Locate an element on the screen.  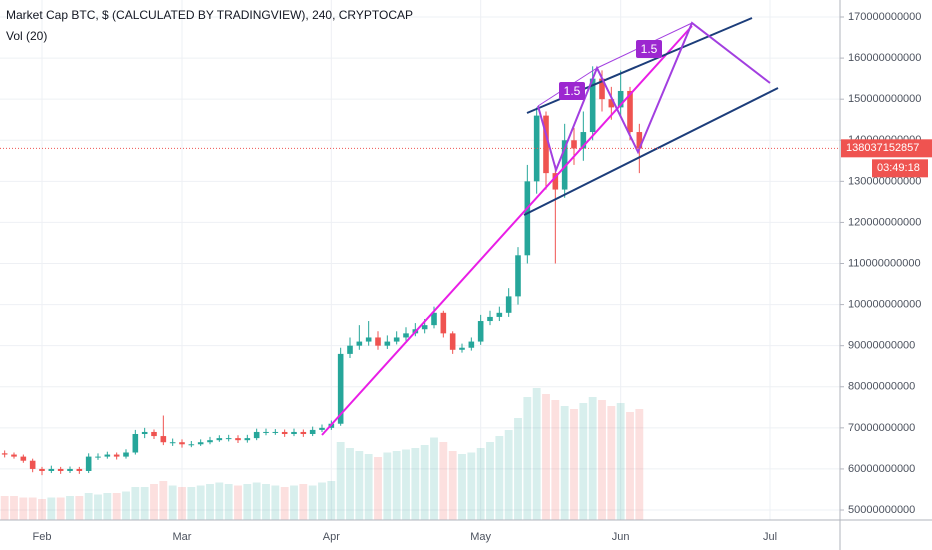
y-tick-label: 130000000000 is located at coordinates (884, 181).